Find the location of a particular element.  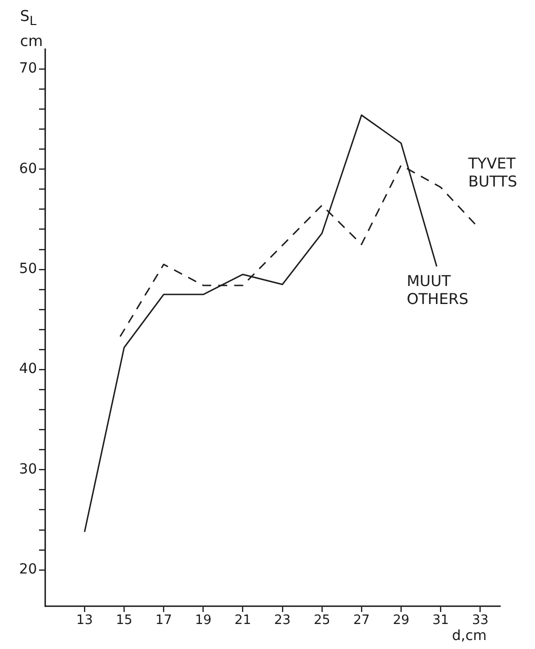

y-axis-title: S$_{L}$ cm is located at coordinates (31, 28).